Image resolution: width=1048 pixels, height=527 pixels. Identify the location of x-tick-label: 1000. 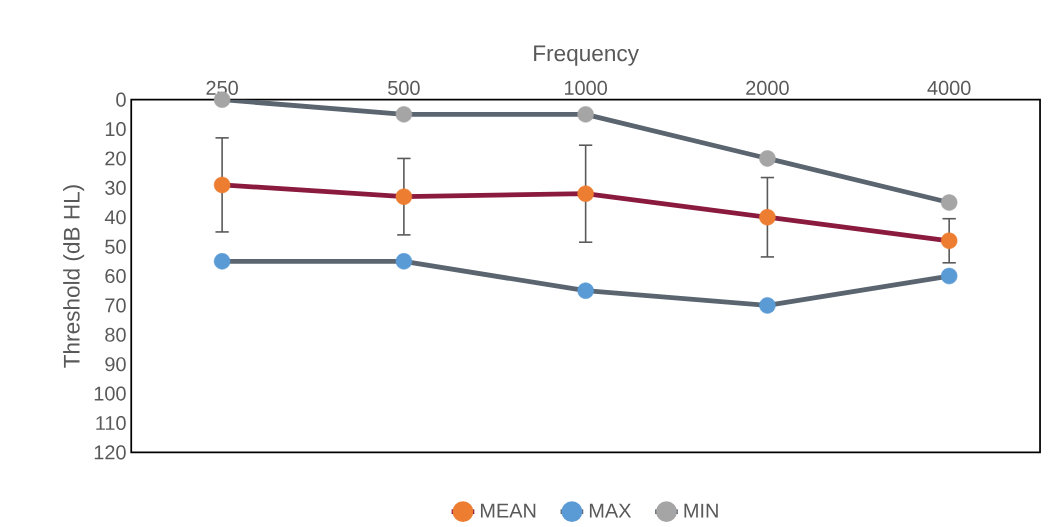
(586, 87).